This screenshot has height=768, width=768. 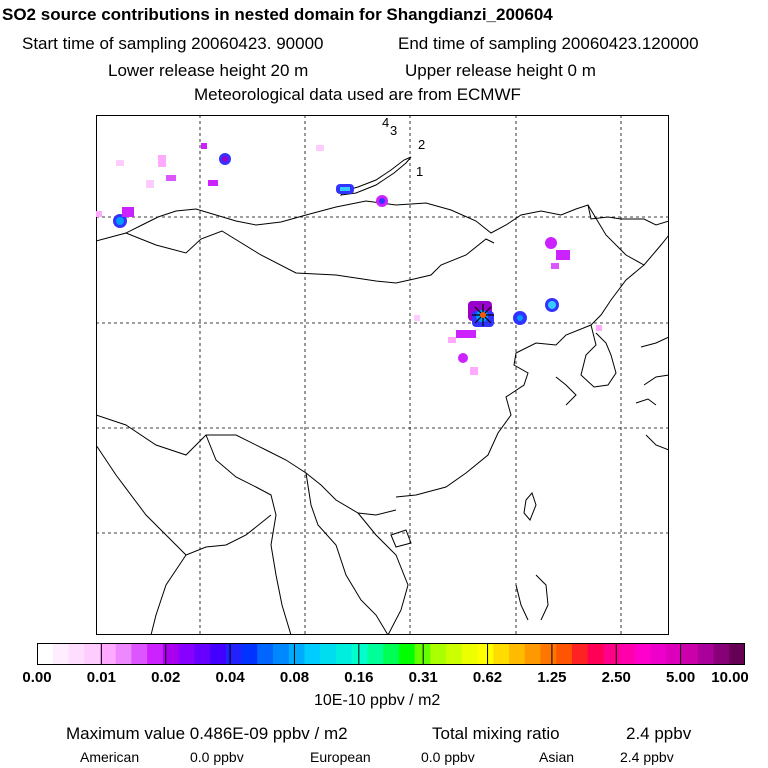 I want to click on trajectory-labels: 4 3 2 1, so click(x=403, y=147).